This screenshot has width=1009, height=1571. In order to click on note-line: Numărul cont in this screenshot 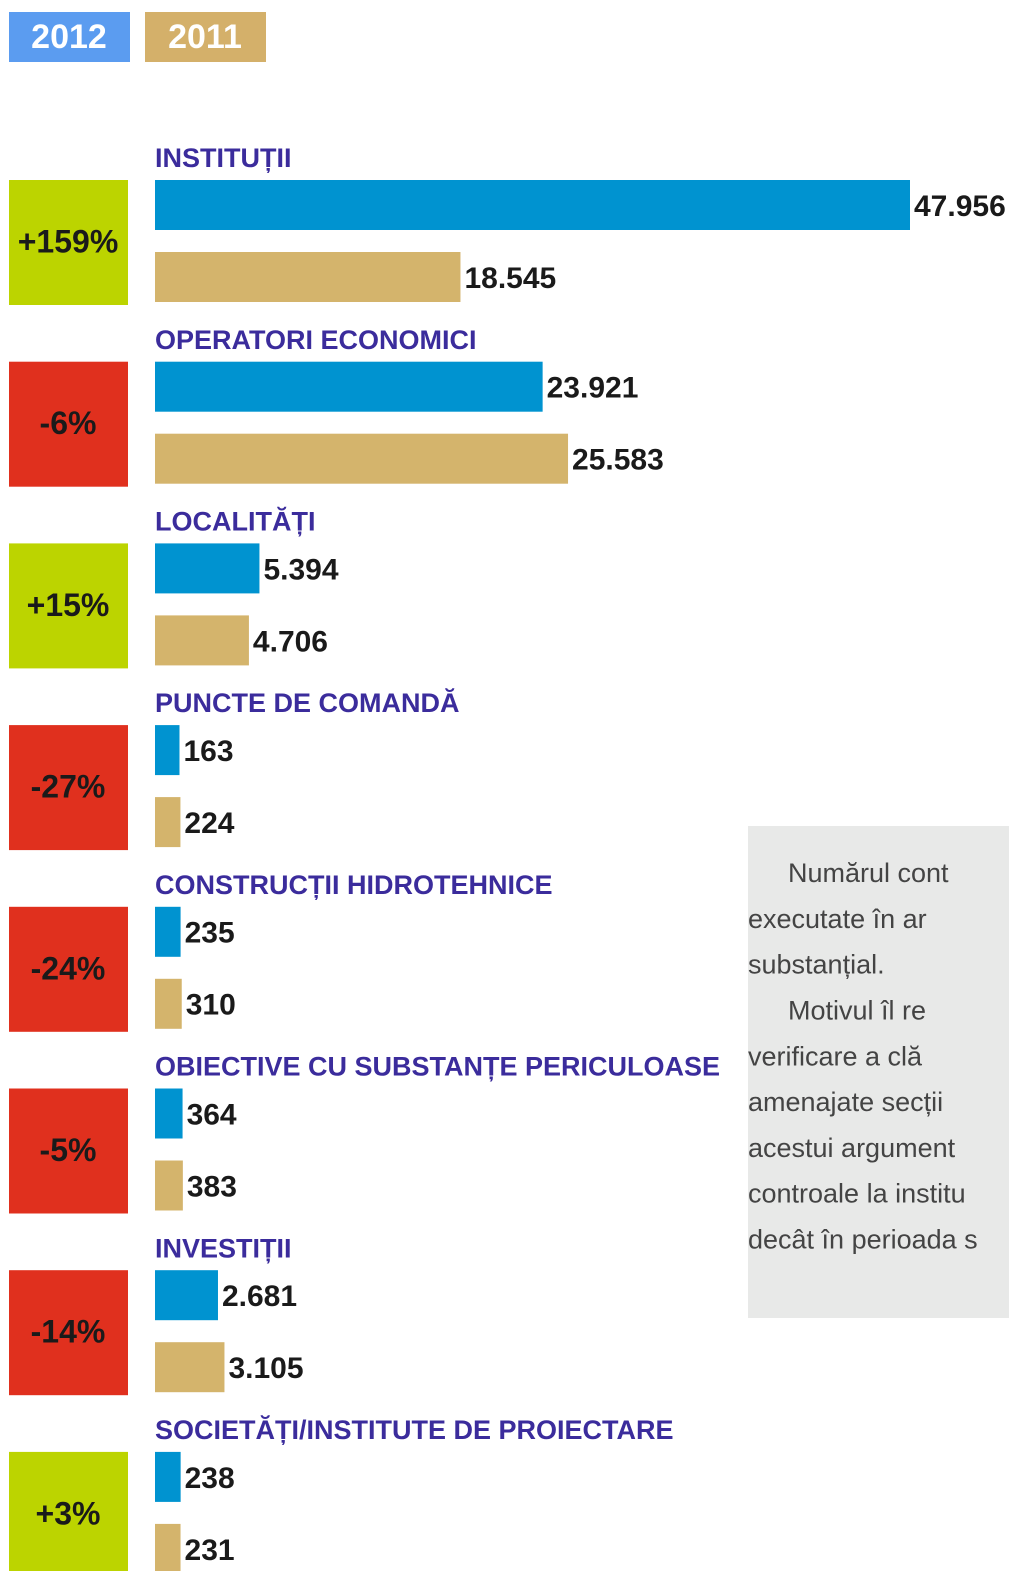, I will do `click(868, 873)`.